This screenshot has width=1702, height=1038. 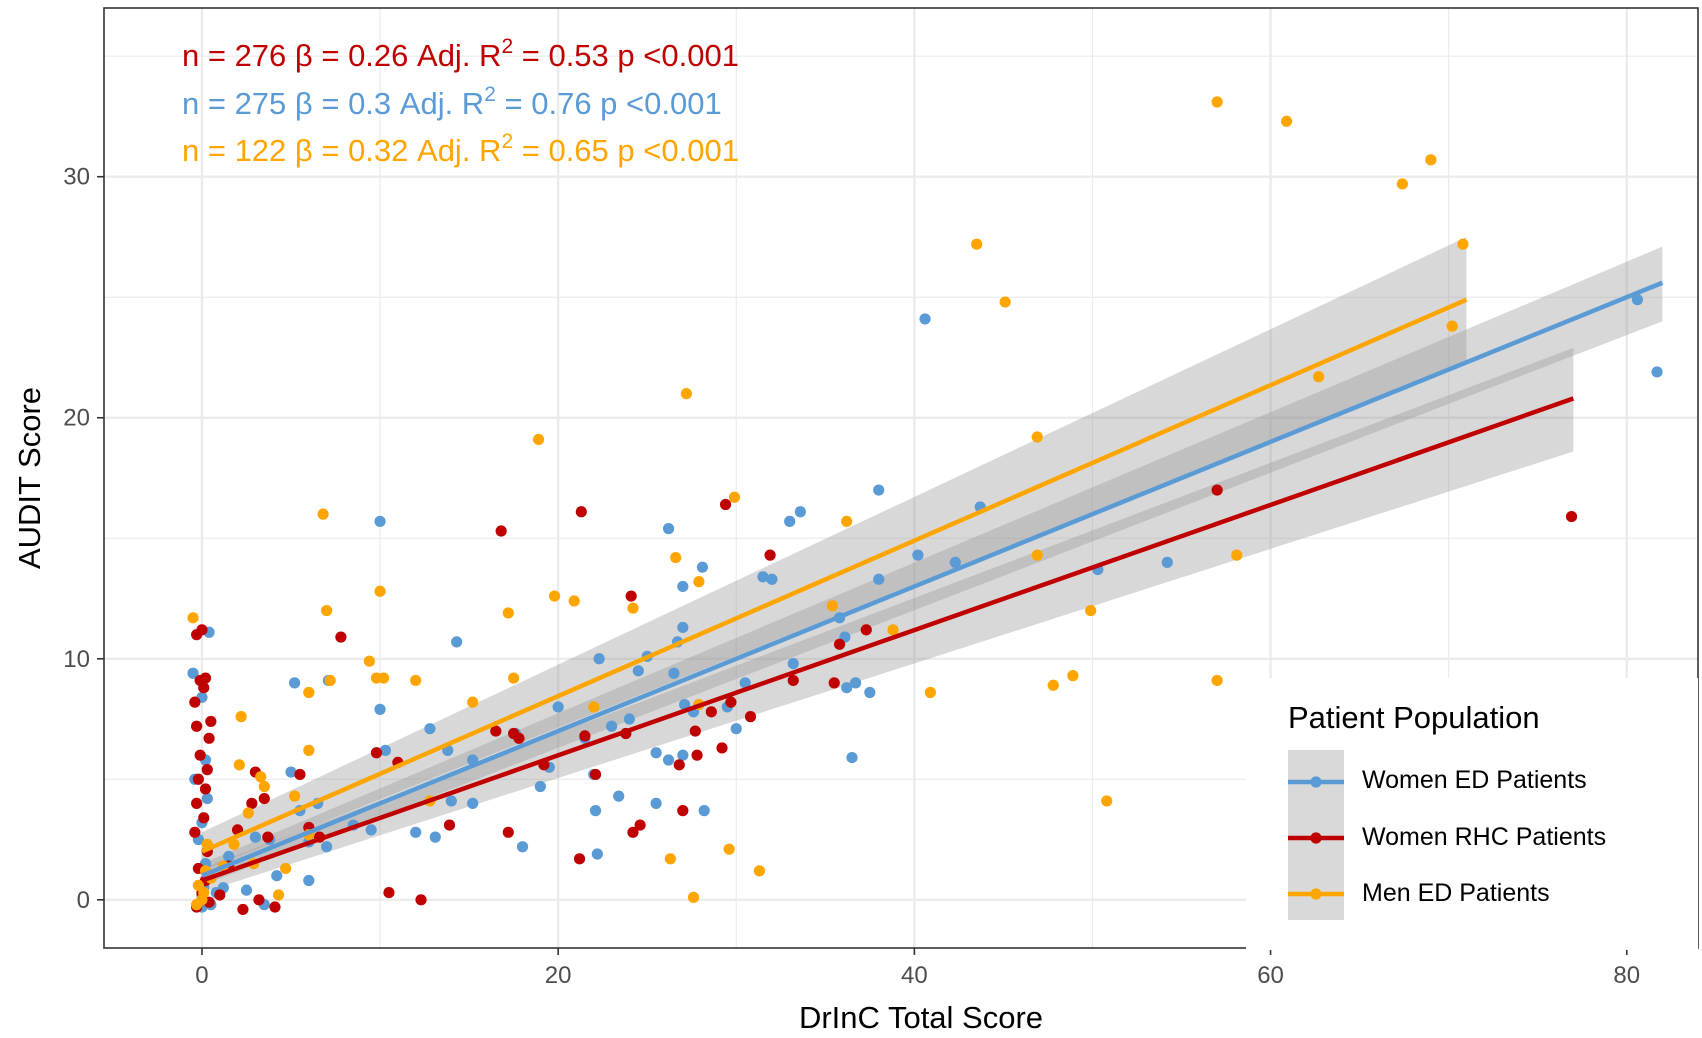 What do you see at coordinates (460, 149) in the screenshot?
I see `annotation-men-ed: n = 122 β = 0.32 Adj. R2 = 0.65 p <0.001` at bounding box center [460, 149].